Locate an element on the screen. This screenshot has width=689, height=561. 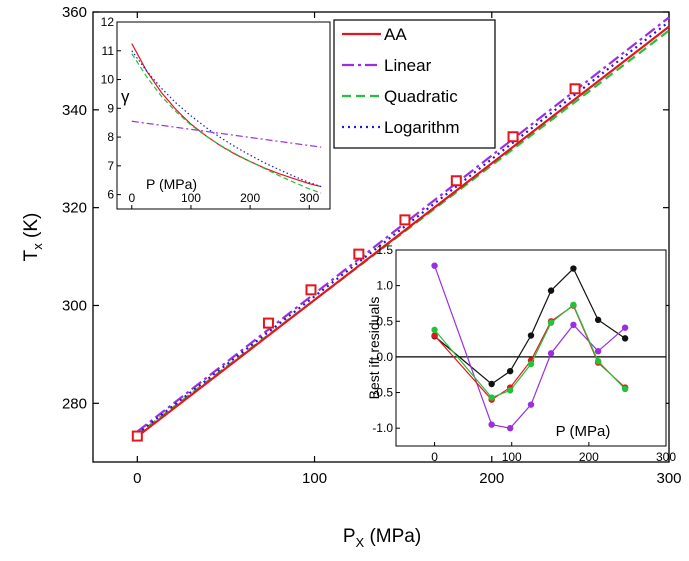
inset-residuals-series-black is located at coordinates (530, 326).